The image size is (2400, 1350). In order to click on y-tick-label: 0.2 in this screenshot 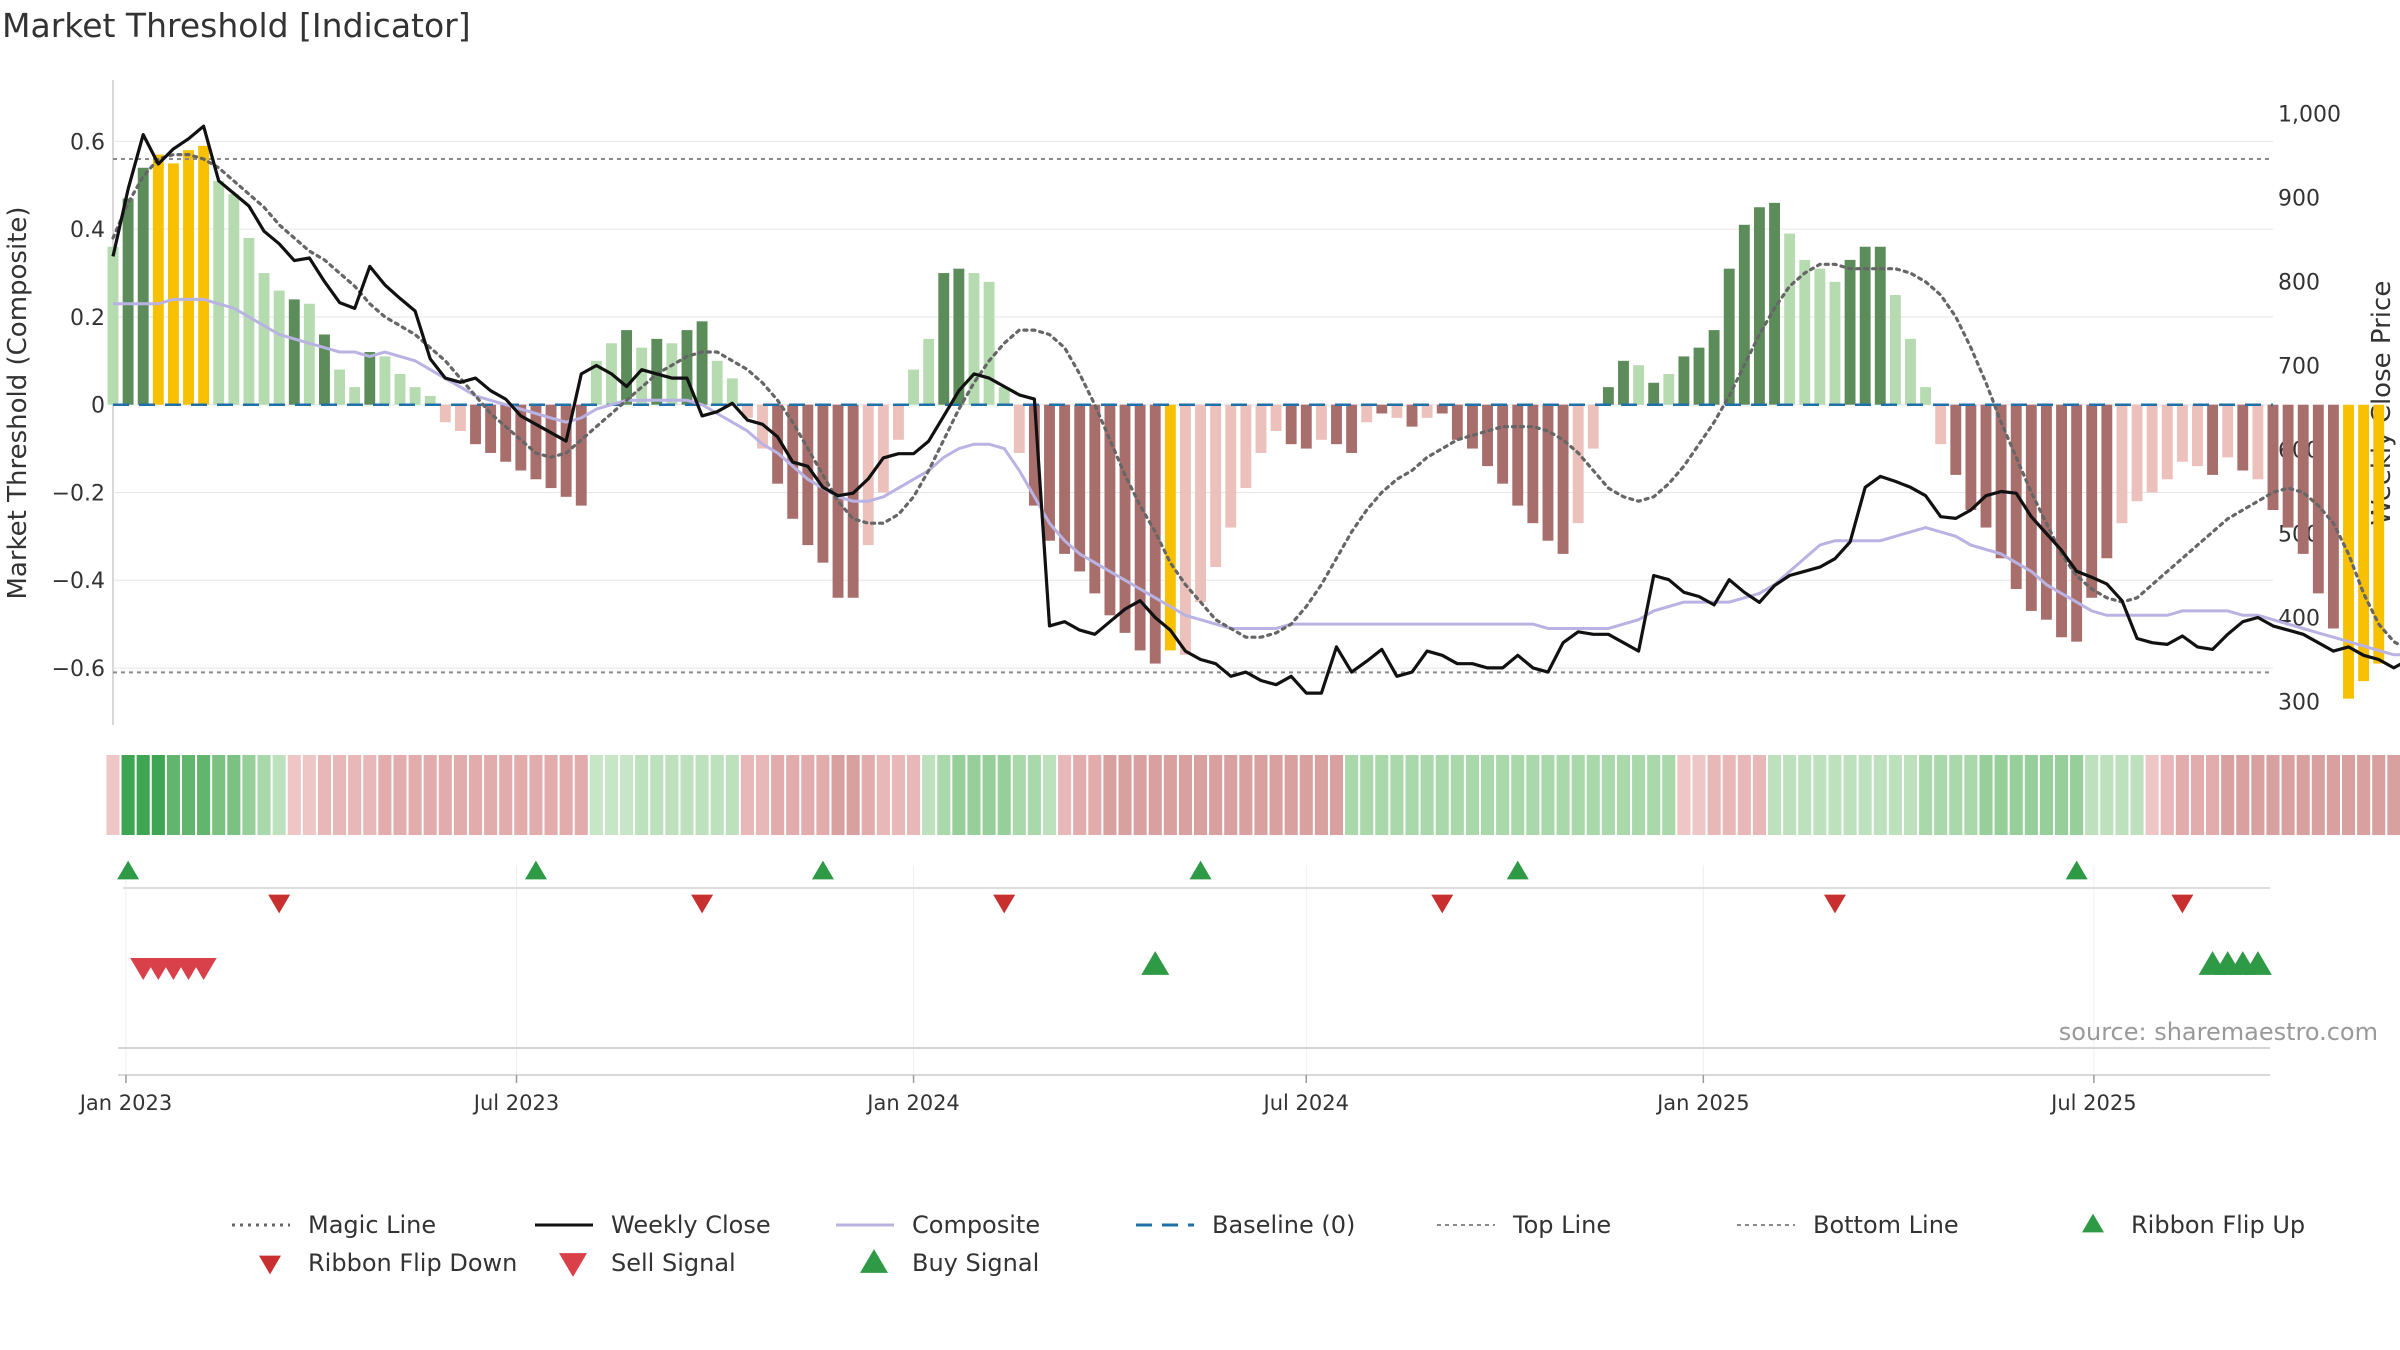, I will do `click(87, 318)`.